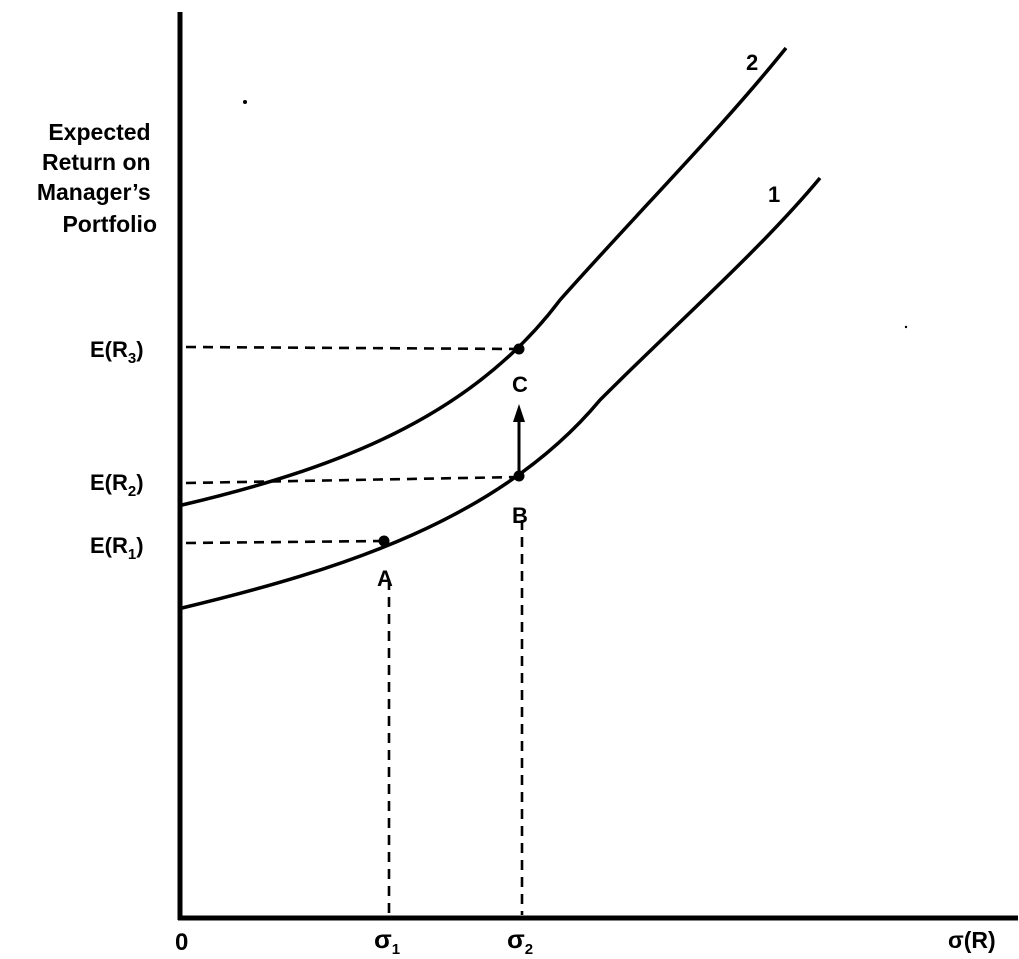  Describe the element at coordinates (387, 941) in the screenshot. I see `x-tick-label-sigma1: σ1` at that location.